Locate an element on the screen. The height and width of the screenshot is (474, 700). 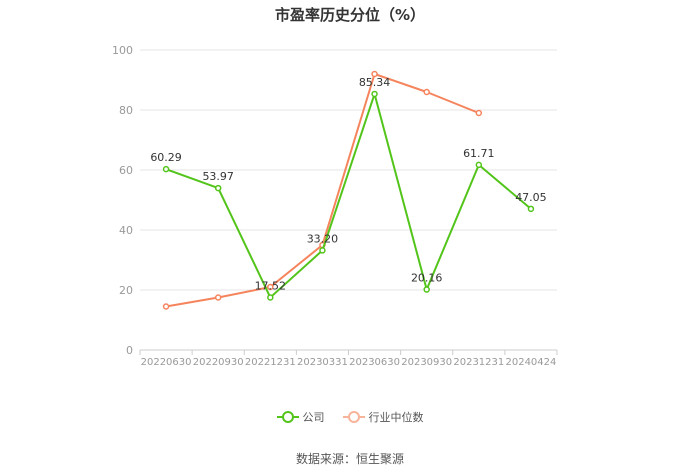
x-tick-label: 20231231 is located at coordinates (478, 362).